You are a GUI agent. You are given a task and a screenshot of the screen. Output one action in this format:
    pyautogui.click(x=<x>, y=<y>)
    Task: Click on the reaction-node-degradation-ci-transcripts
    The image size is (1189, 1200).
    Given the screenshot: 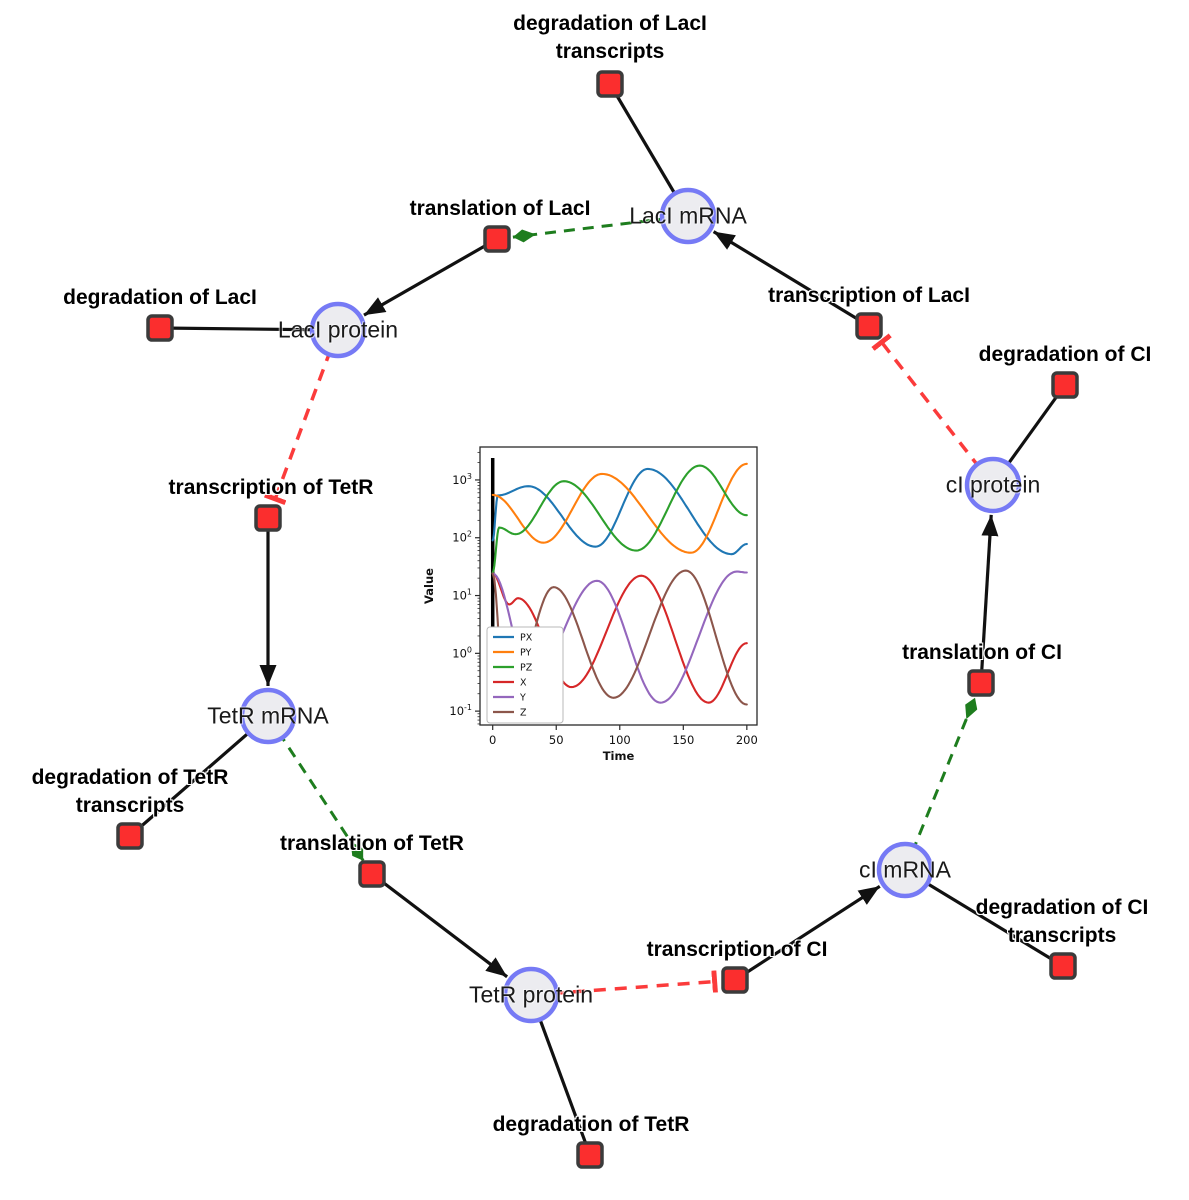 What is the action you would take?
    pyautogui.click(x=1063, y=966)
    